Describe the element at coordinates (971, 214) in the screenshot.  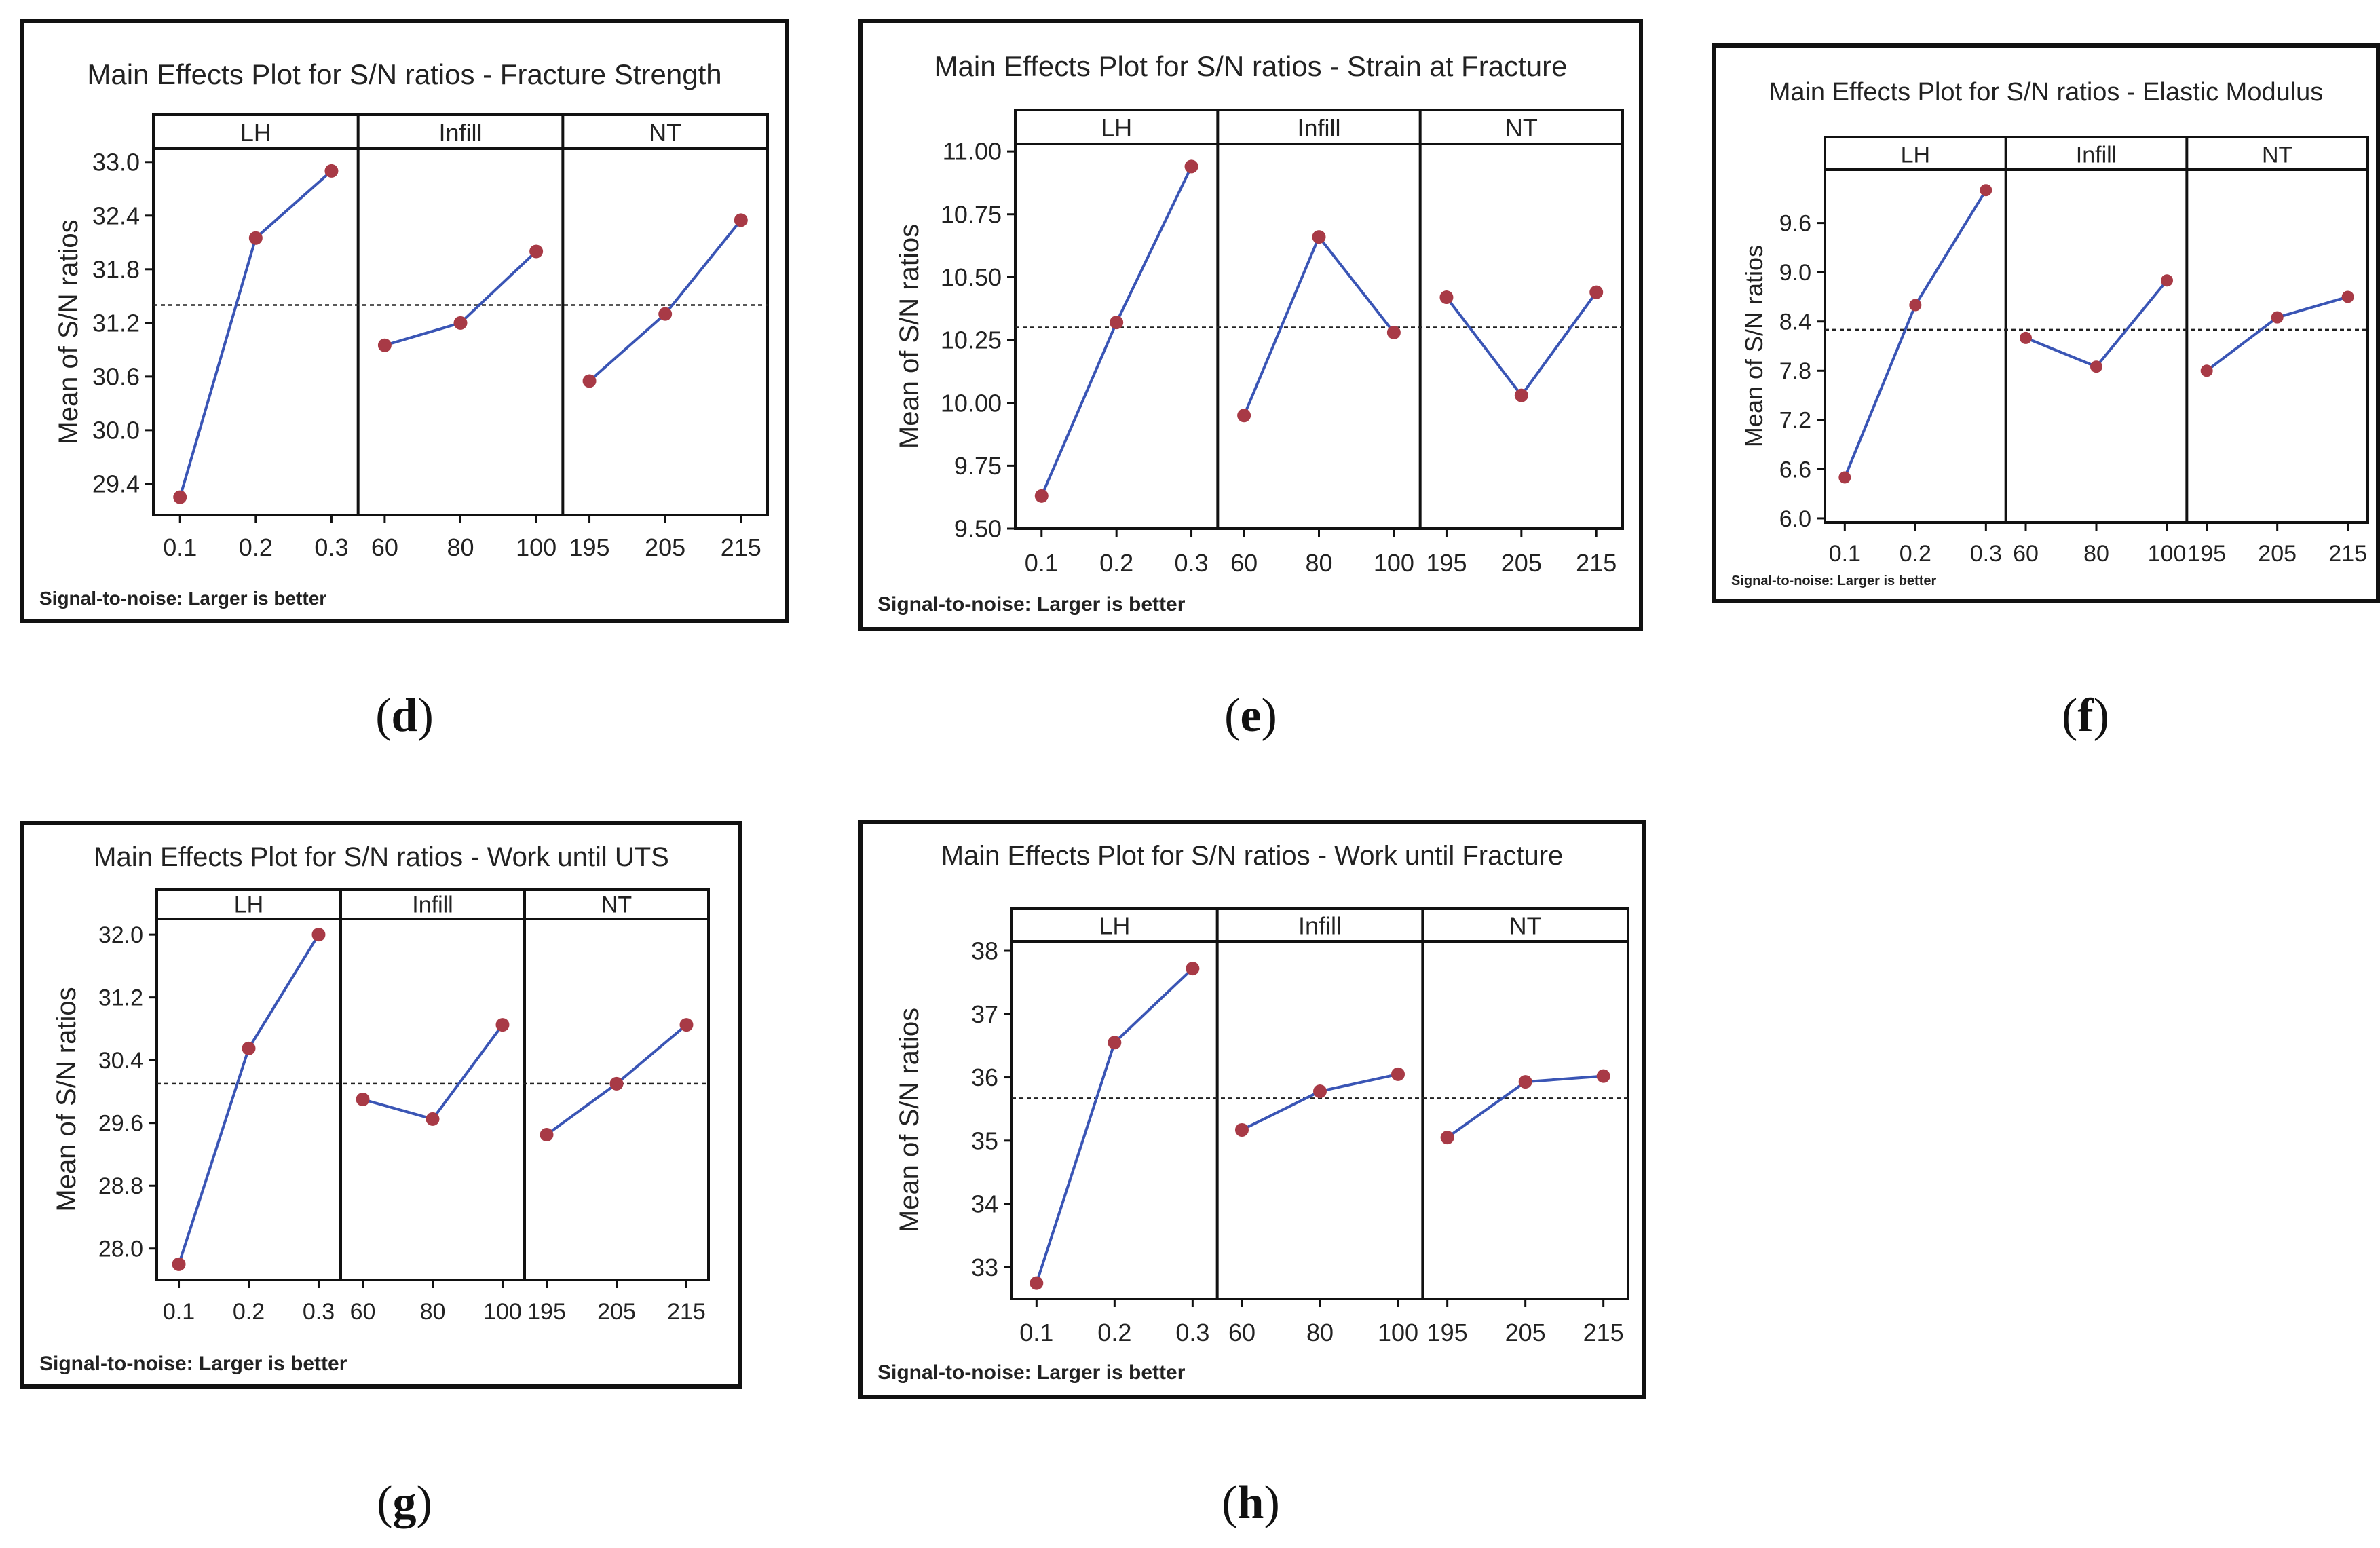
I see `y-tick-label: 10.75` at that location.